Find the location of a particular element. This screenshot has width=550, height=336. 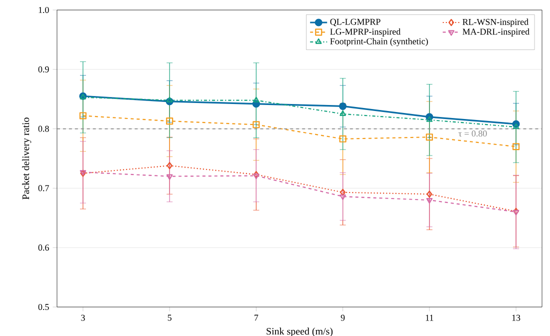

x-tick-label: 7 is located at coordinates (256, 317).